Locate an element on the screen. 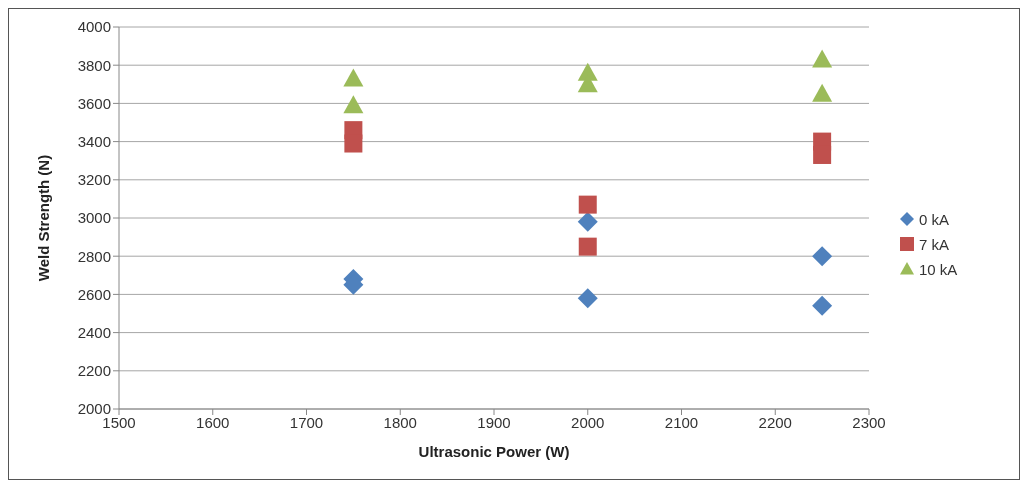 The width and height of the screenshot is (1035, 487). x-tick-label: 2200 is located at coordinates (775, 422).